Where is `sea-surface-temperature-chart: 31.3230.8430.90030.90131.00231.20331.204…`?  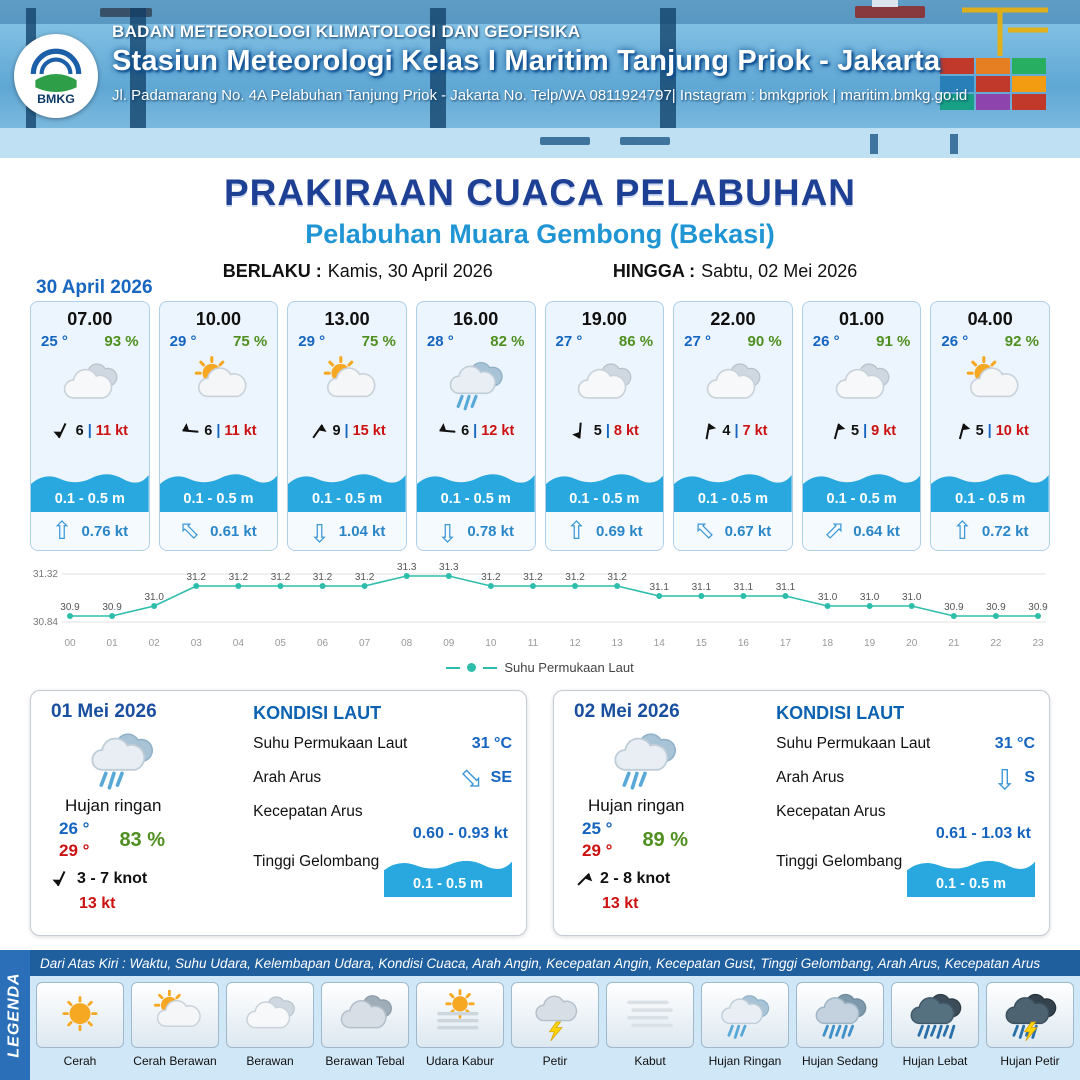
sea-surface-temperature-chart: 31.3230.8430.90030.90131.00231.20331.204… is located at coordinates (540, 605).